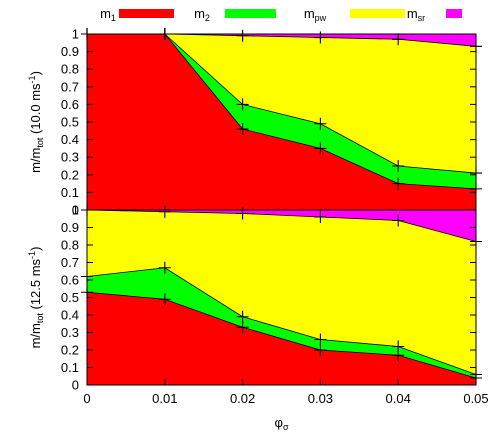 The width and height of the screenshot is (500, 438). What do you see at coordinates (377, 13) in the screenshot?
I see `legend-swatch-mpw` at bounding box center [377, 13].